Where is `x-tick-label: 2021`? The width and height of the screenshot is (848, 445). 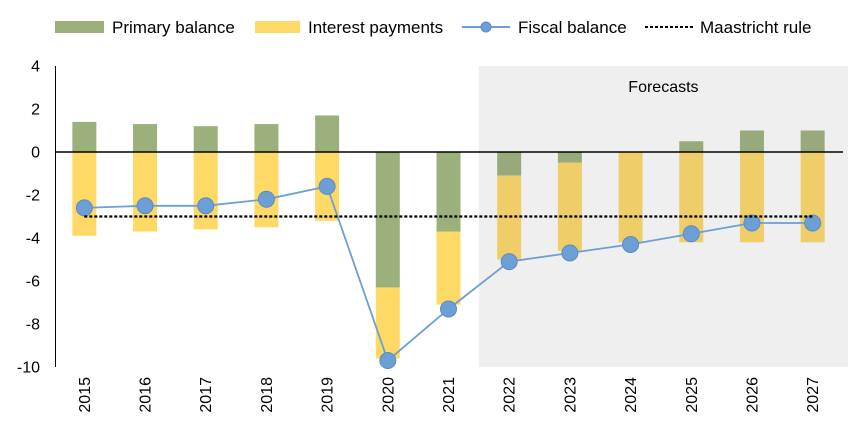
x-tick-label: 2021 is located at coordinates (449, 395).